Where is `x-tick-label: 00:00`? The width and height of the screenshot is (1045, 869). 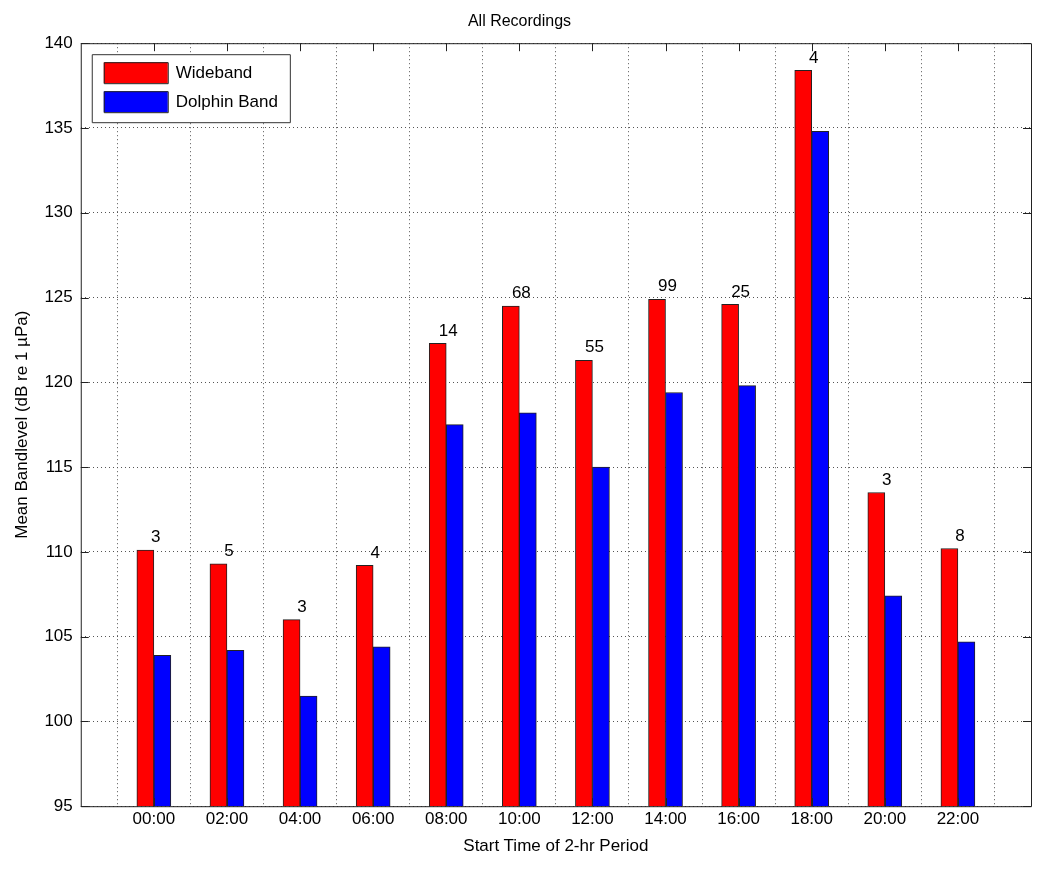 x-tick-label: 00:00 is located at coordinates (154, 819).